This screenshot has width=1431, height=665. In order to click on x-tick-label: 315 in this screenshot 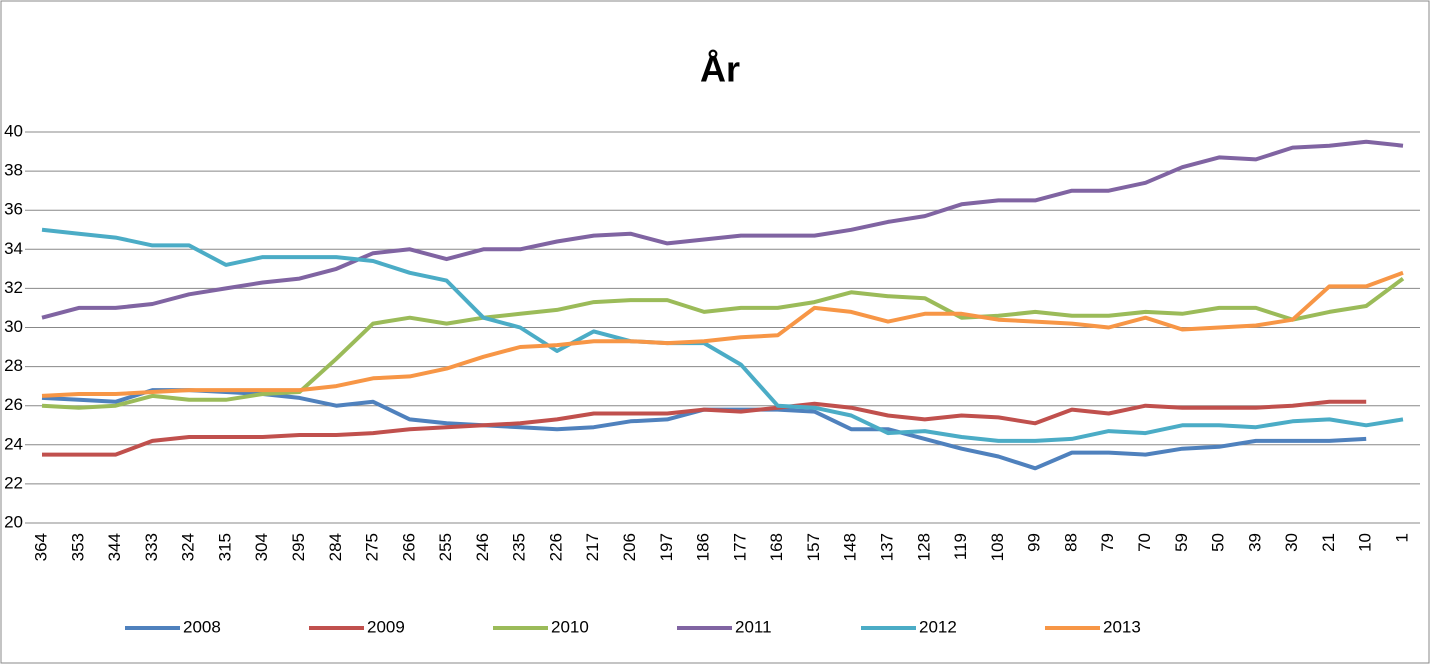, I will do `click(224, 547)`.